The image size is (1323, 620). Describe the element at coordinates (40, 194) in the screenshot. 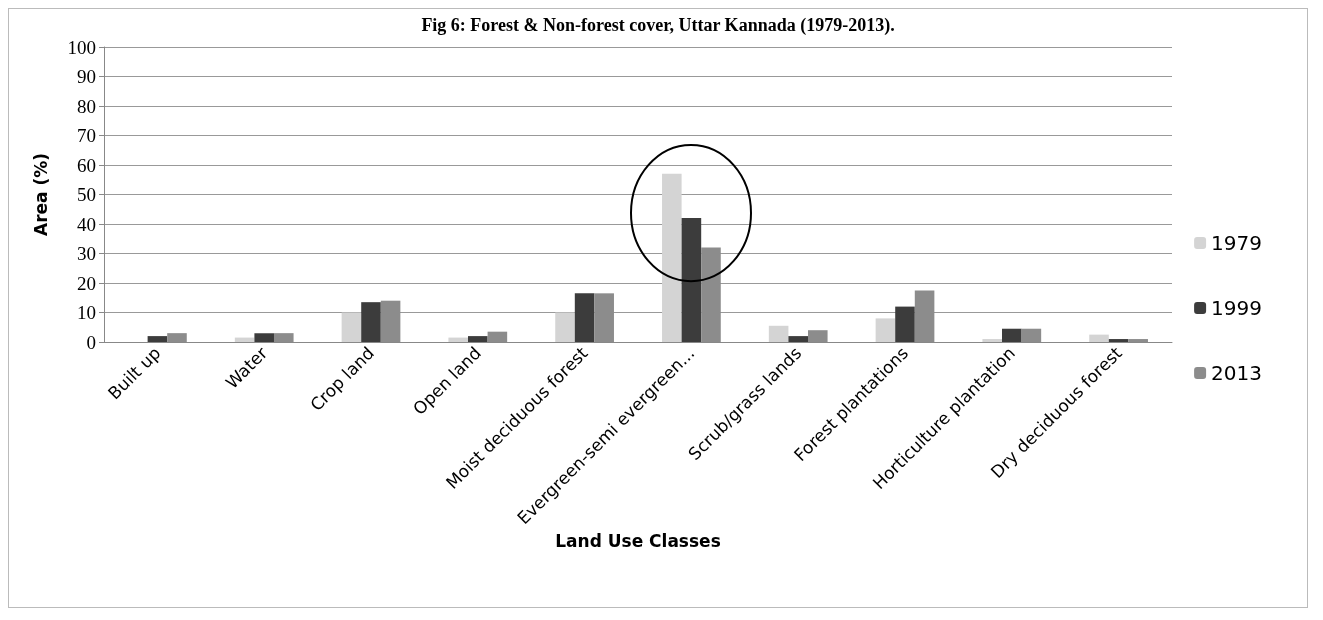

I see `y-axis-title: Area (%)` at that location.